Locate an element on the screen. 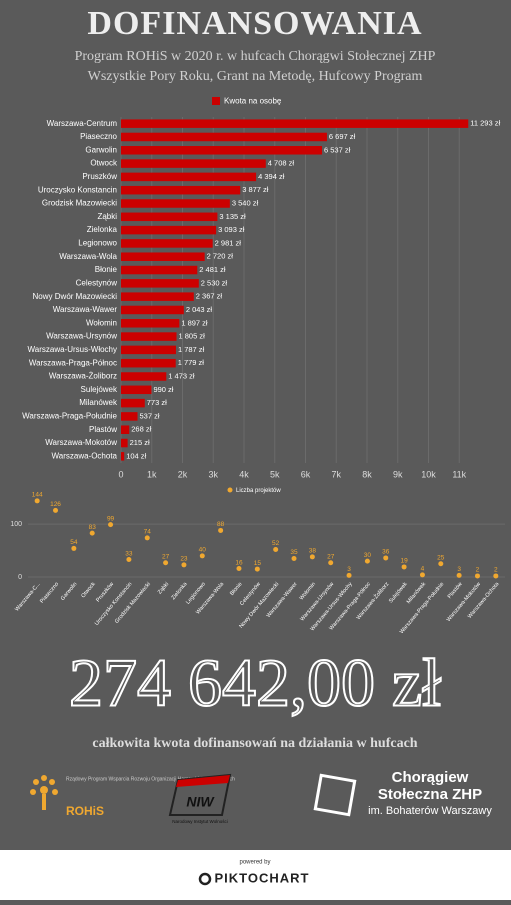 This screenshot has height=905, width=511. niw-stripe is located at coordinates (203, 781).